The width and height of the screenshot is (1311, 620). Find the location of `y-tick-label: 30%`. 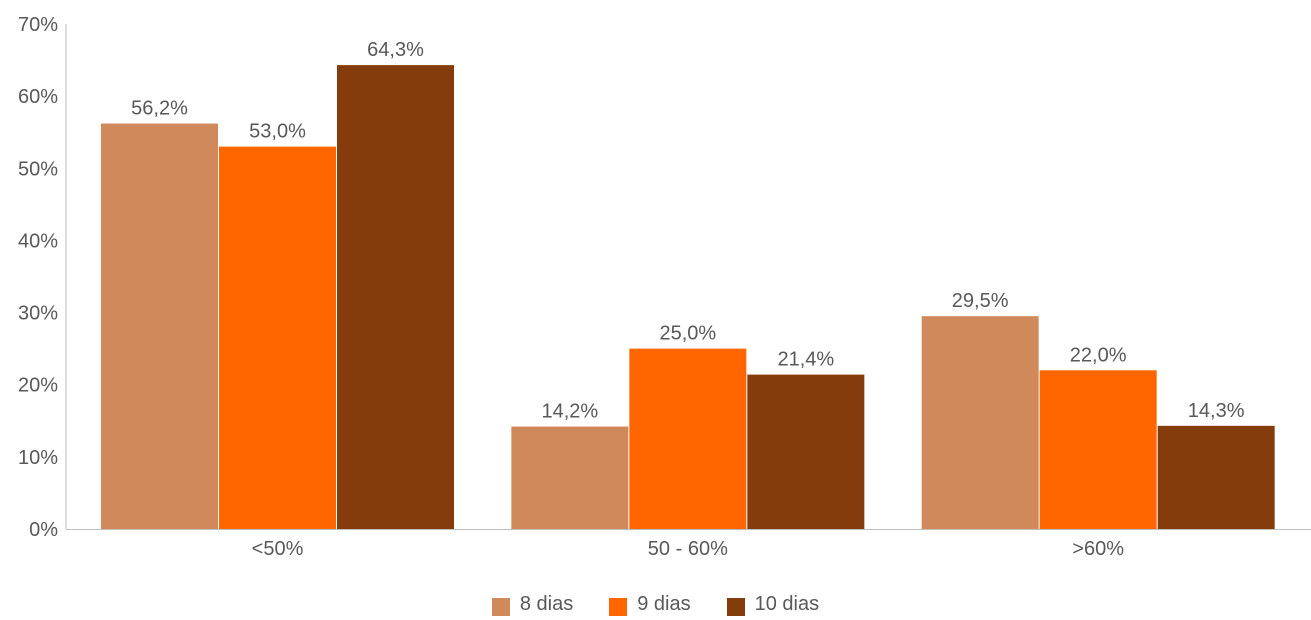

y-tick-label: 30% is located at coordinates (38, 314).